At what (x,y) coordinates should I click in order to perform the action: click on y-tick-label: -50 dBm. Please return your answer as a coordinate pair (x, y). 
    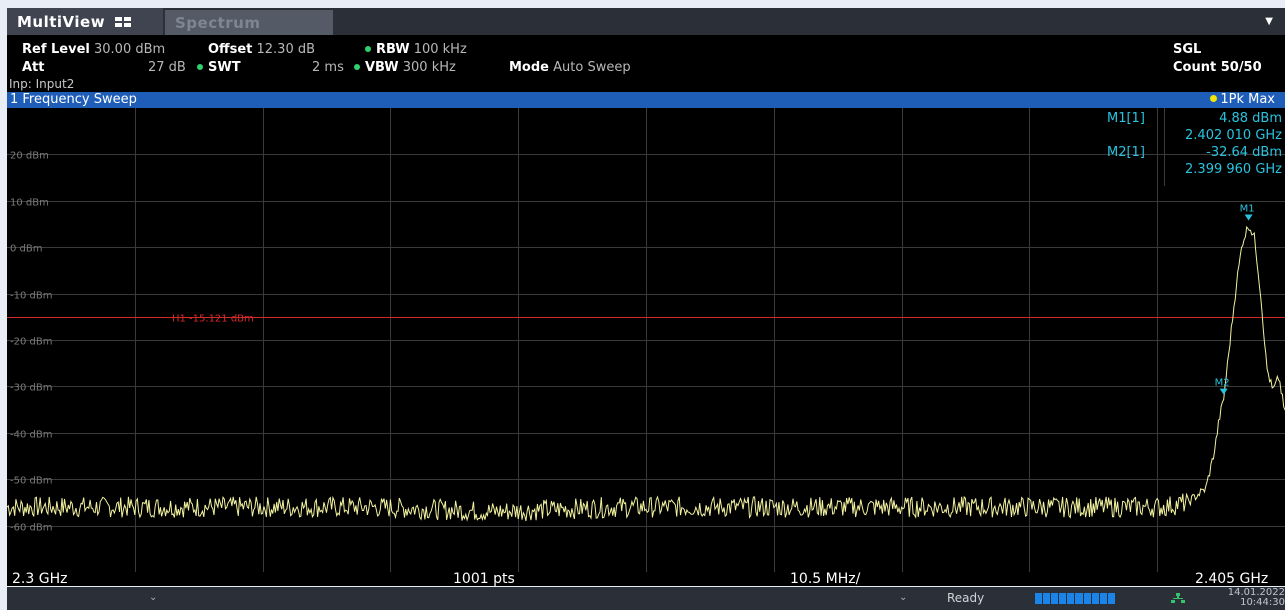
    Looking at the image, I should click on (31, 481).